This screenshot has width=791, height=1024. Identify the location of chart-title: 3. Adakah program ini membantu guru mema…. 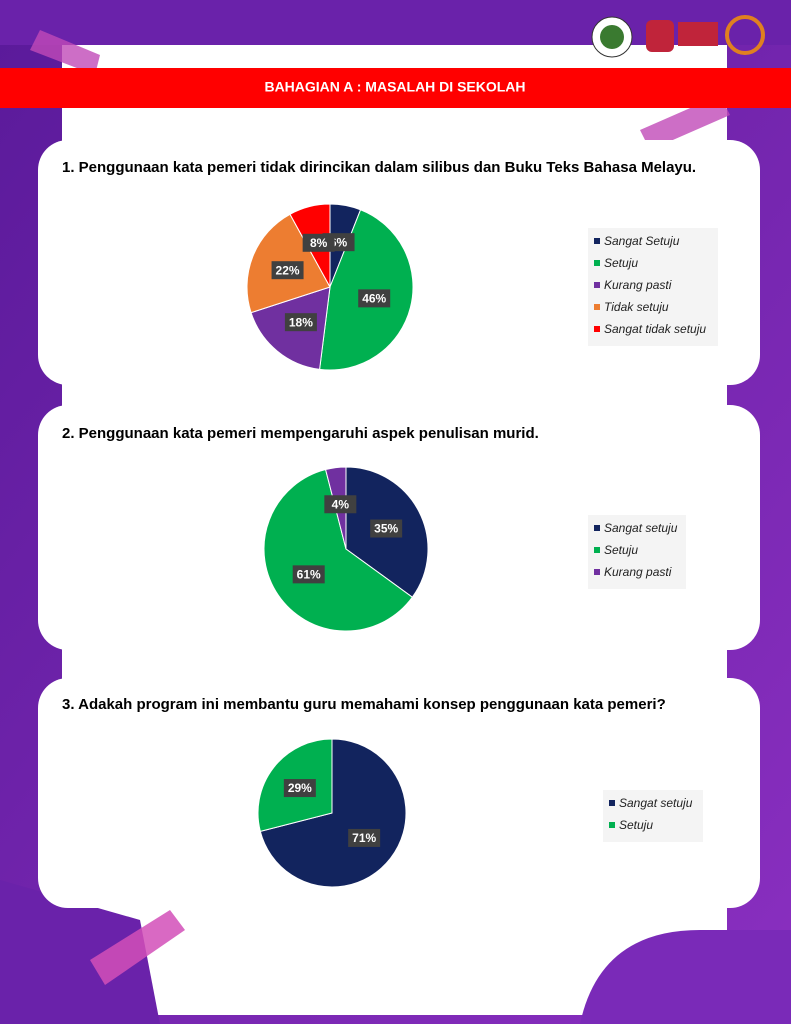
(364, 704).